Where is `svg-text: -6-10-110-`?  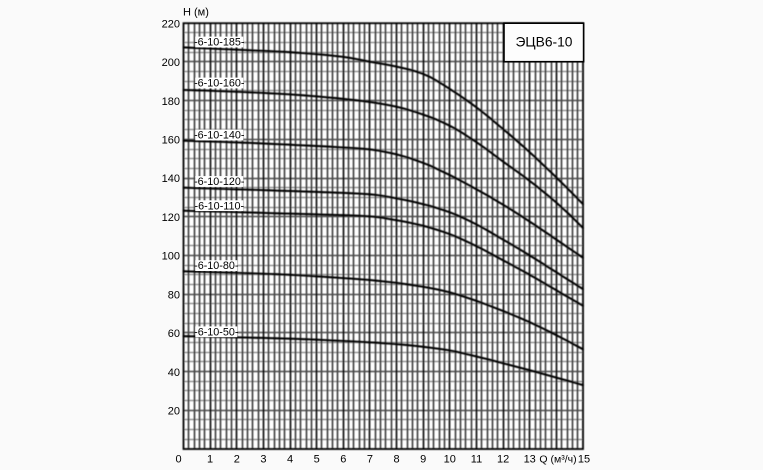
svg-text: -6-10-110- is located at coordinates (219, 206).